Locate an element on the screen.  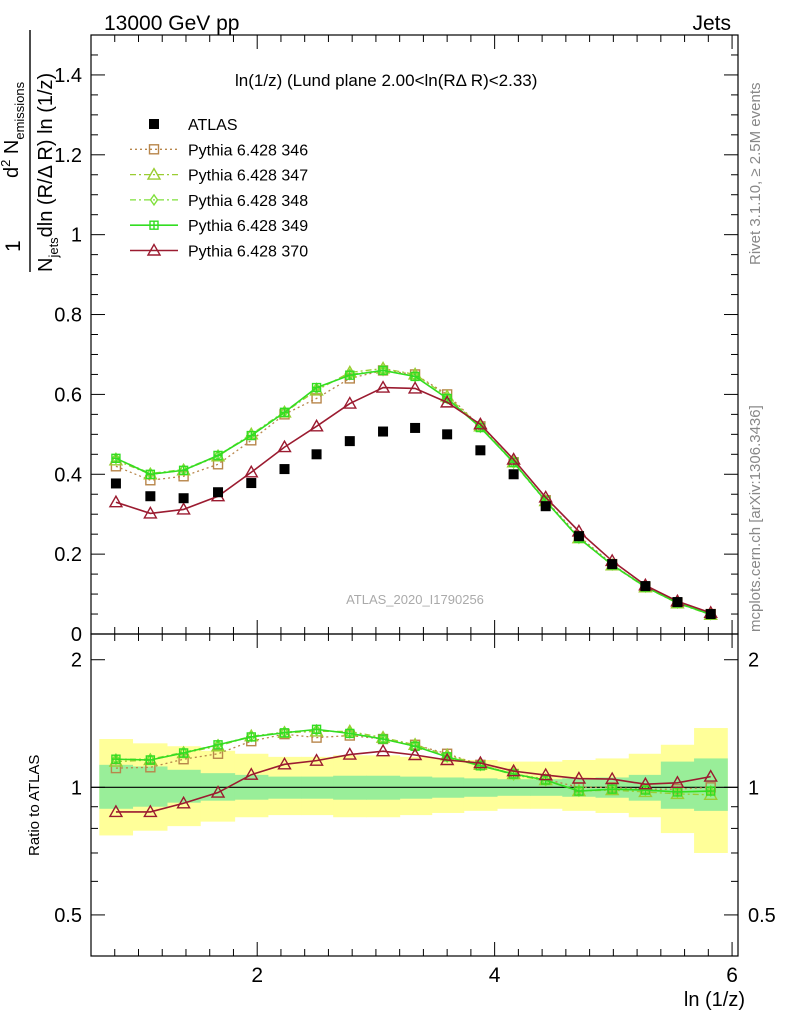
ratio-y-tick-label: 0.5 is located at coordinates (68, 916).